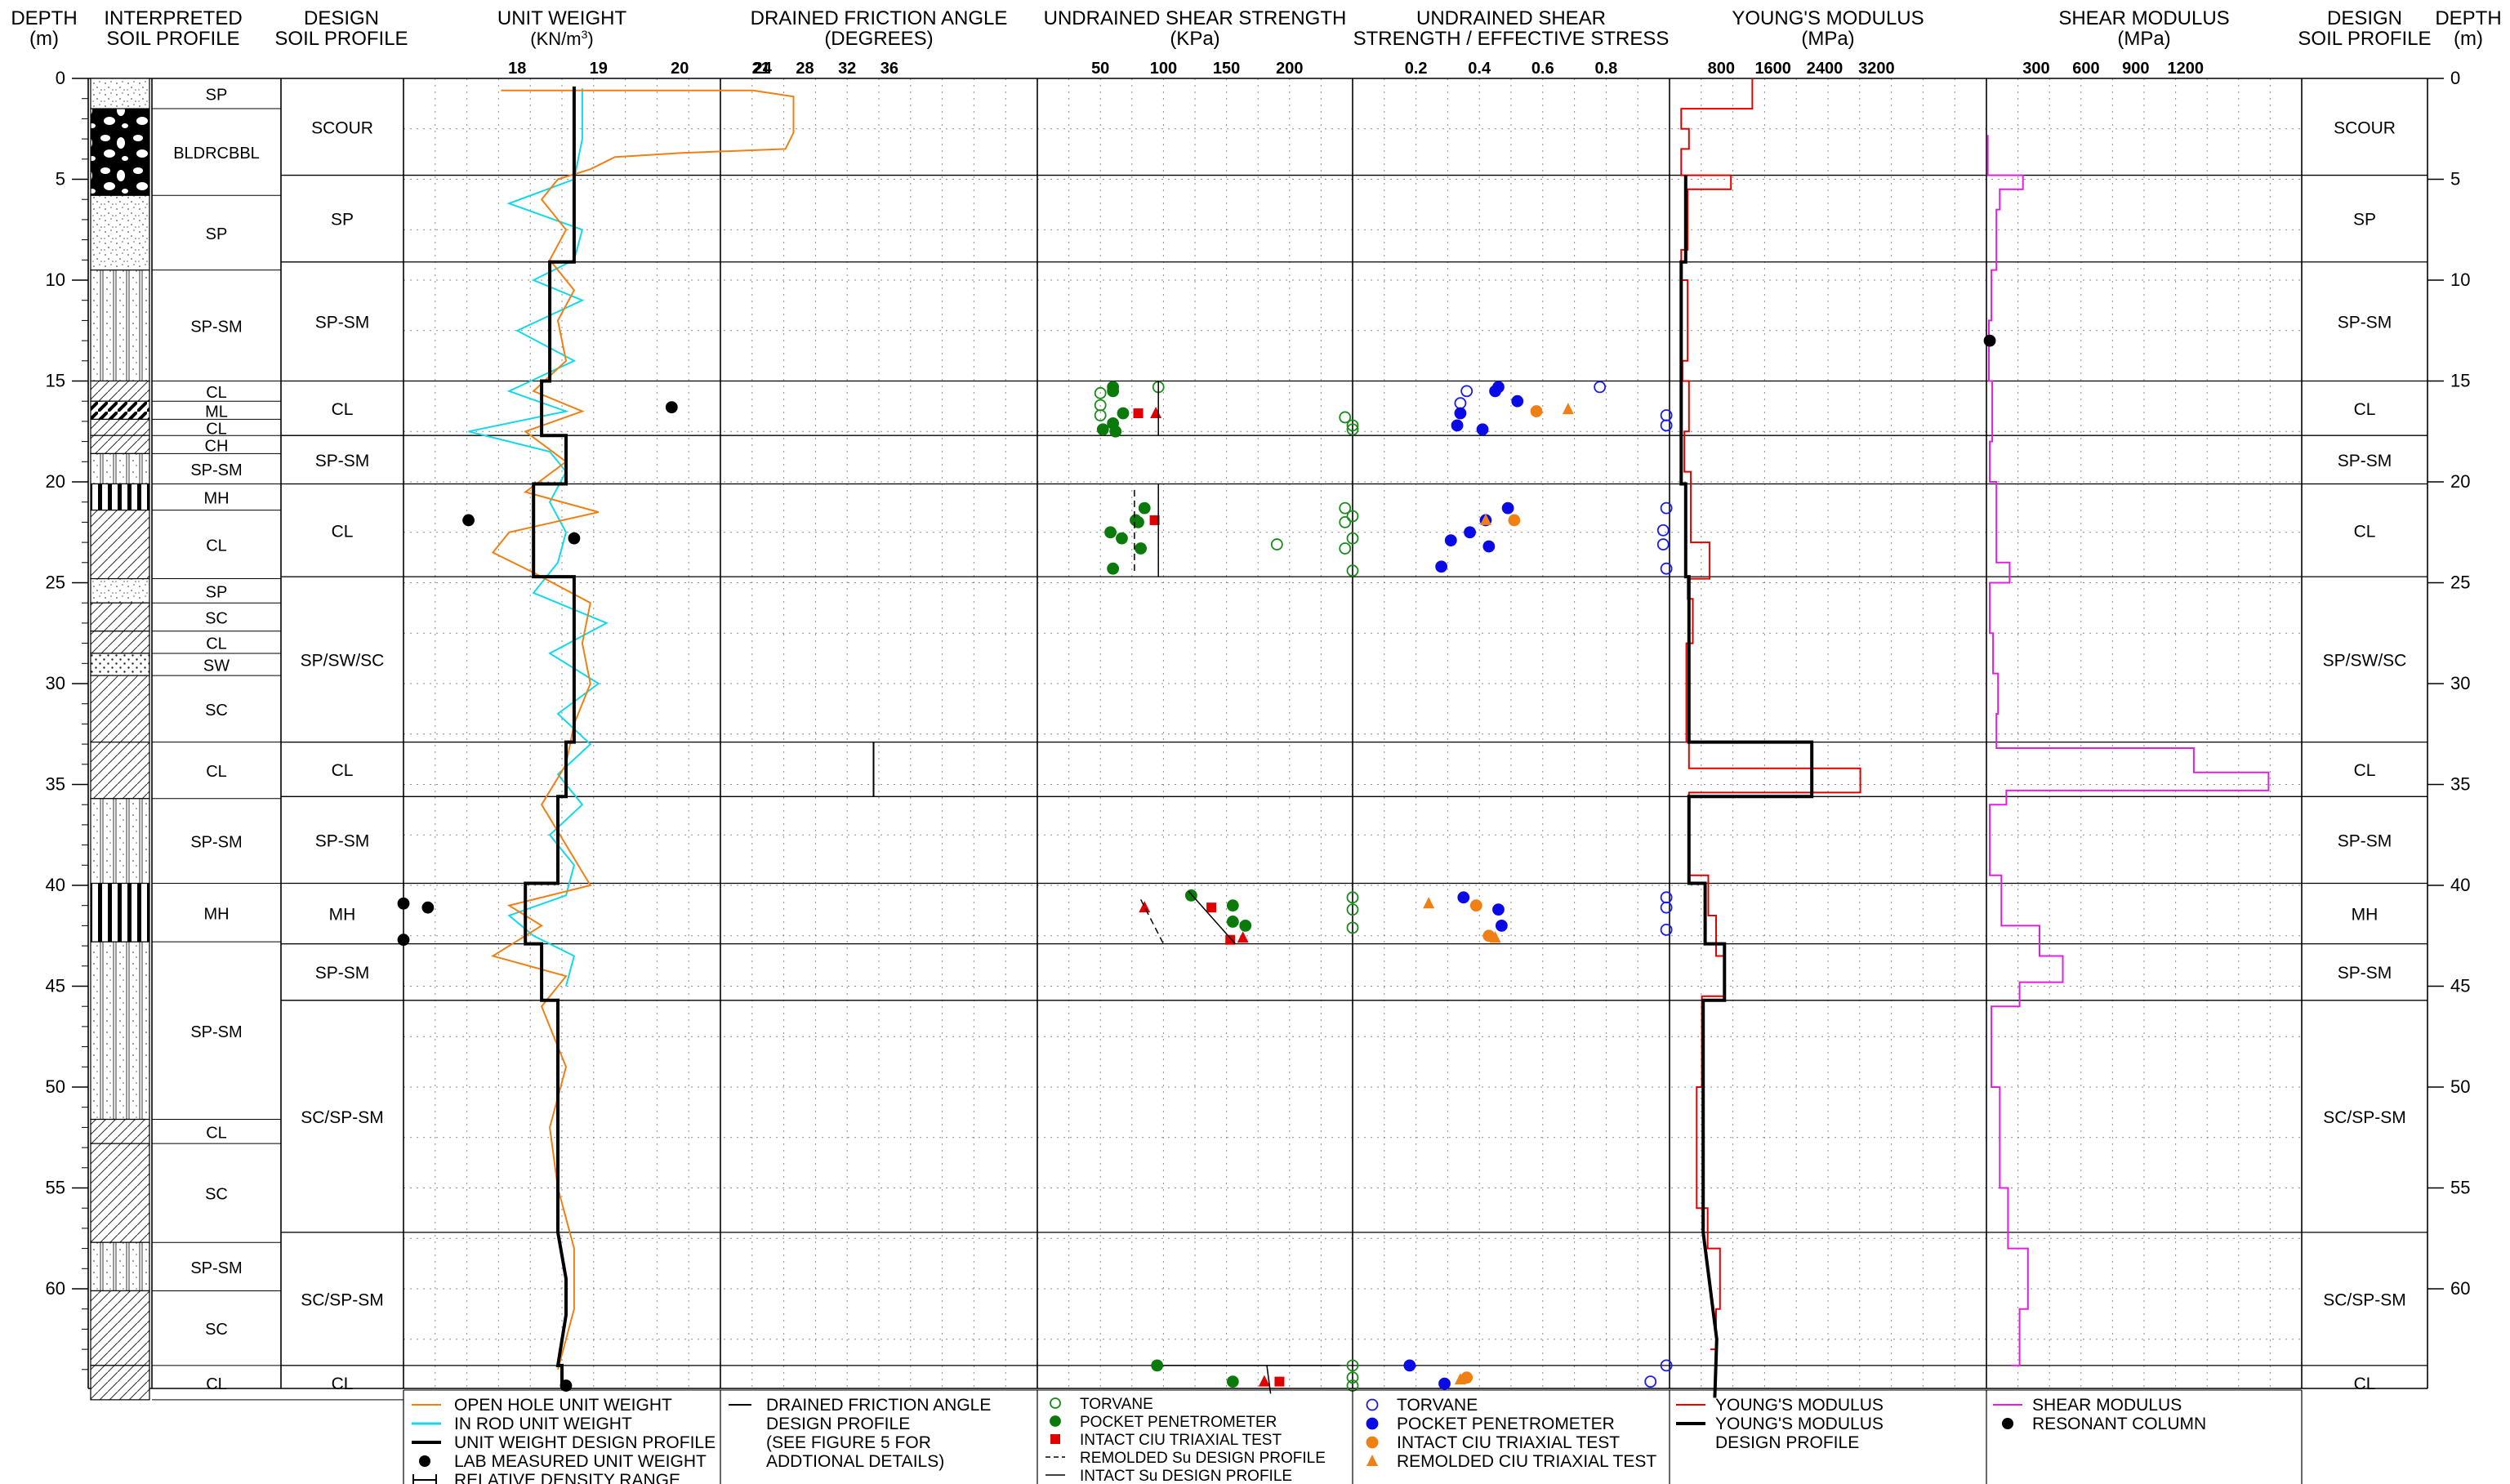 The height and width of the screenshot is (1484, 2510). What do you see at coordinates (55, 583) in the screenshot?
I see `depth-label-left: 25` at bounding box center [55, 583].